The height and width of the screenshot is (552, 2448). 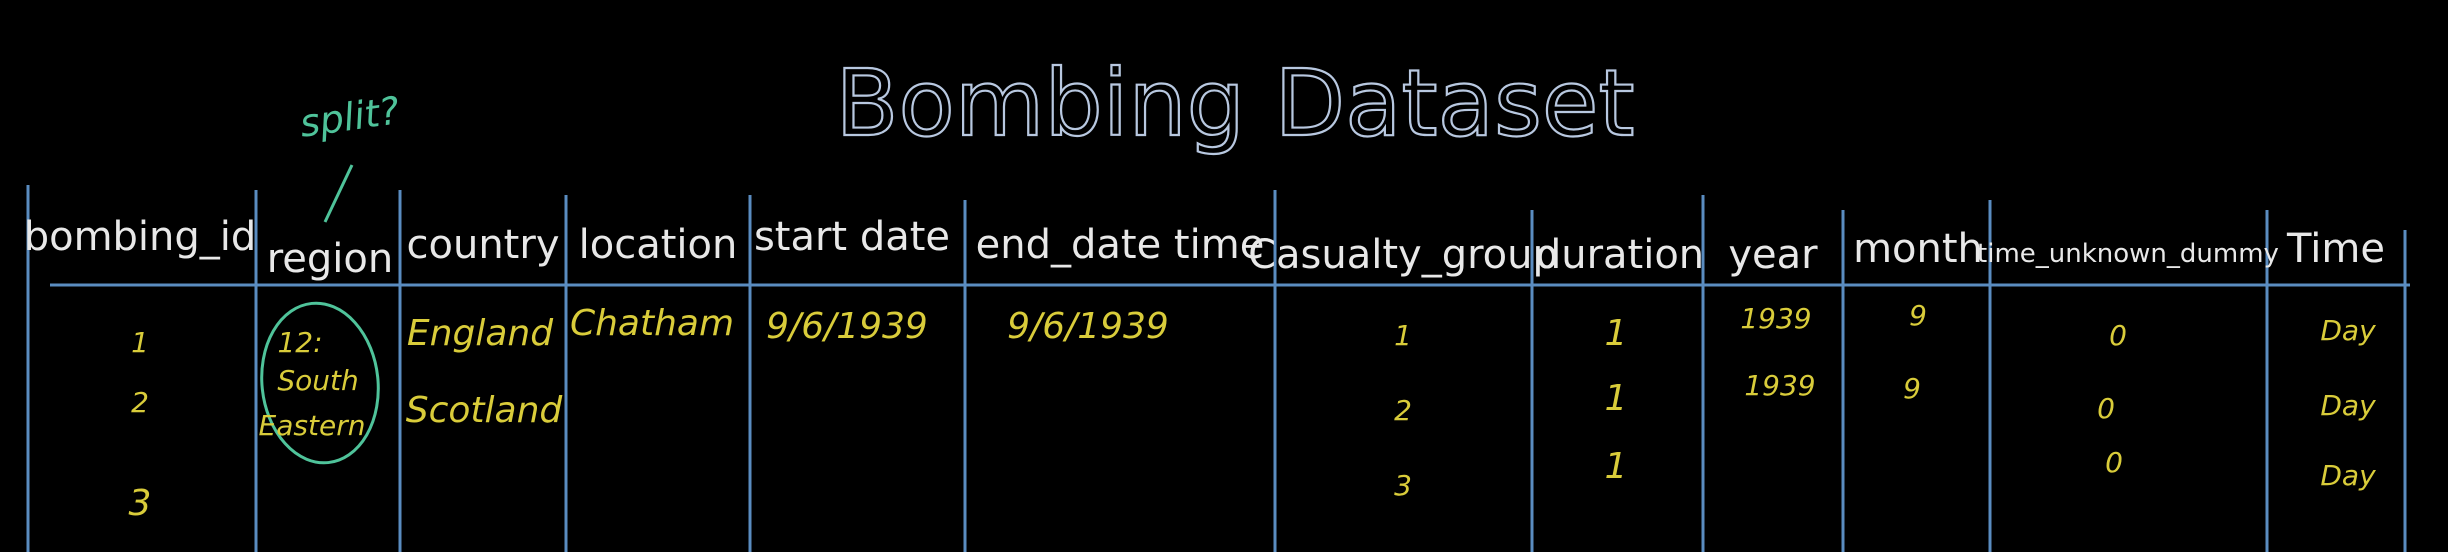 What do you see at coordinates (483, 245) in the screenshot?
I see `header-country: country` at bounding box center [483, 245].